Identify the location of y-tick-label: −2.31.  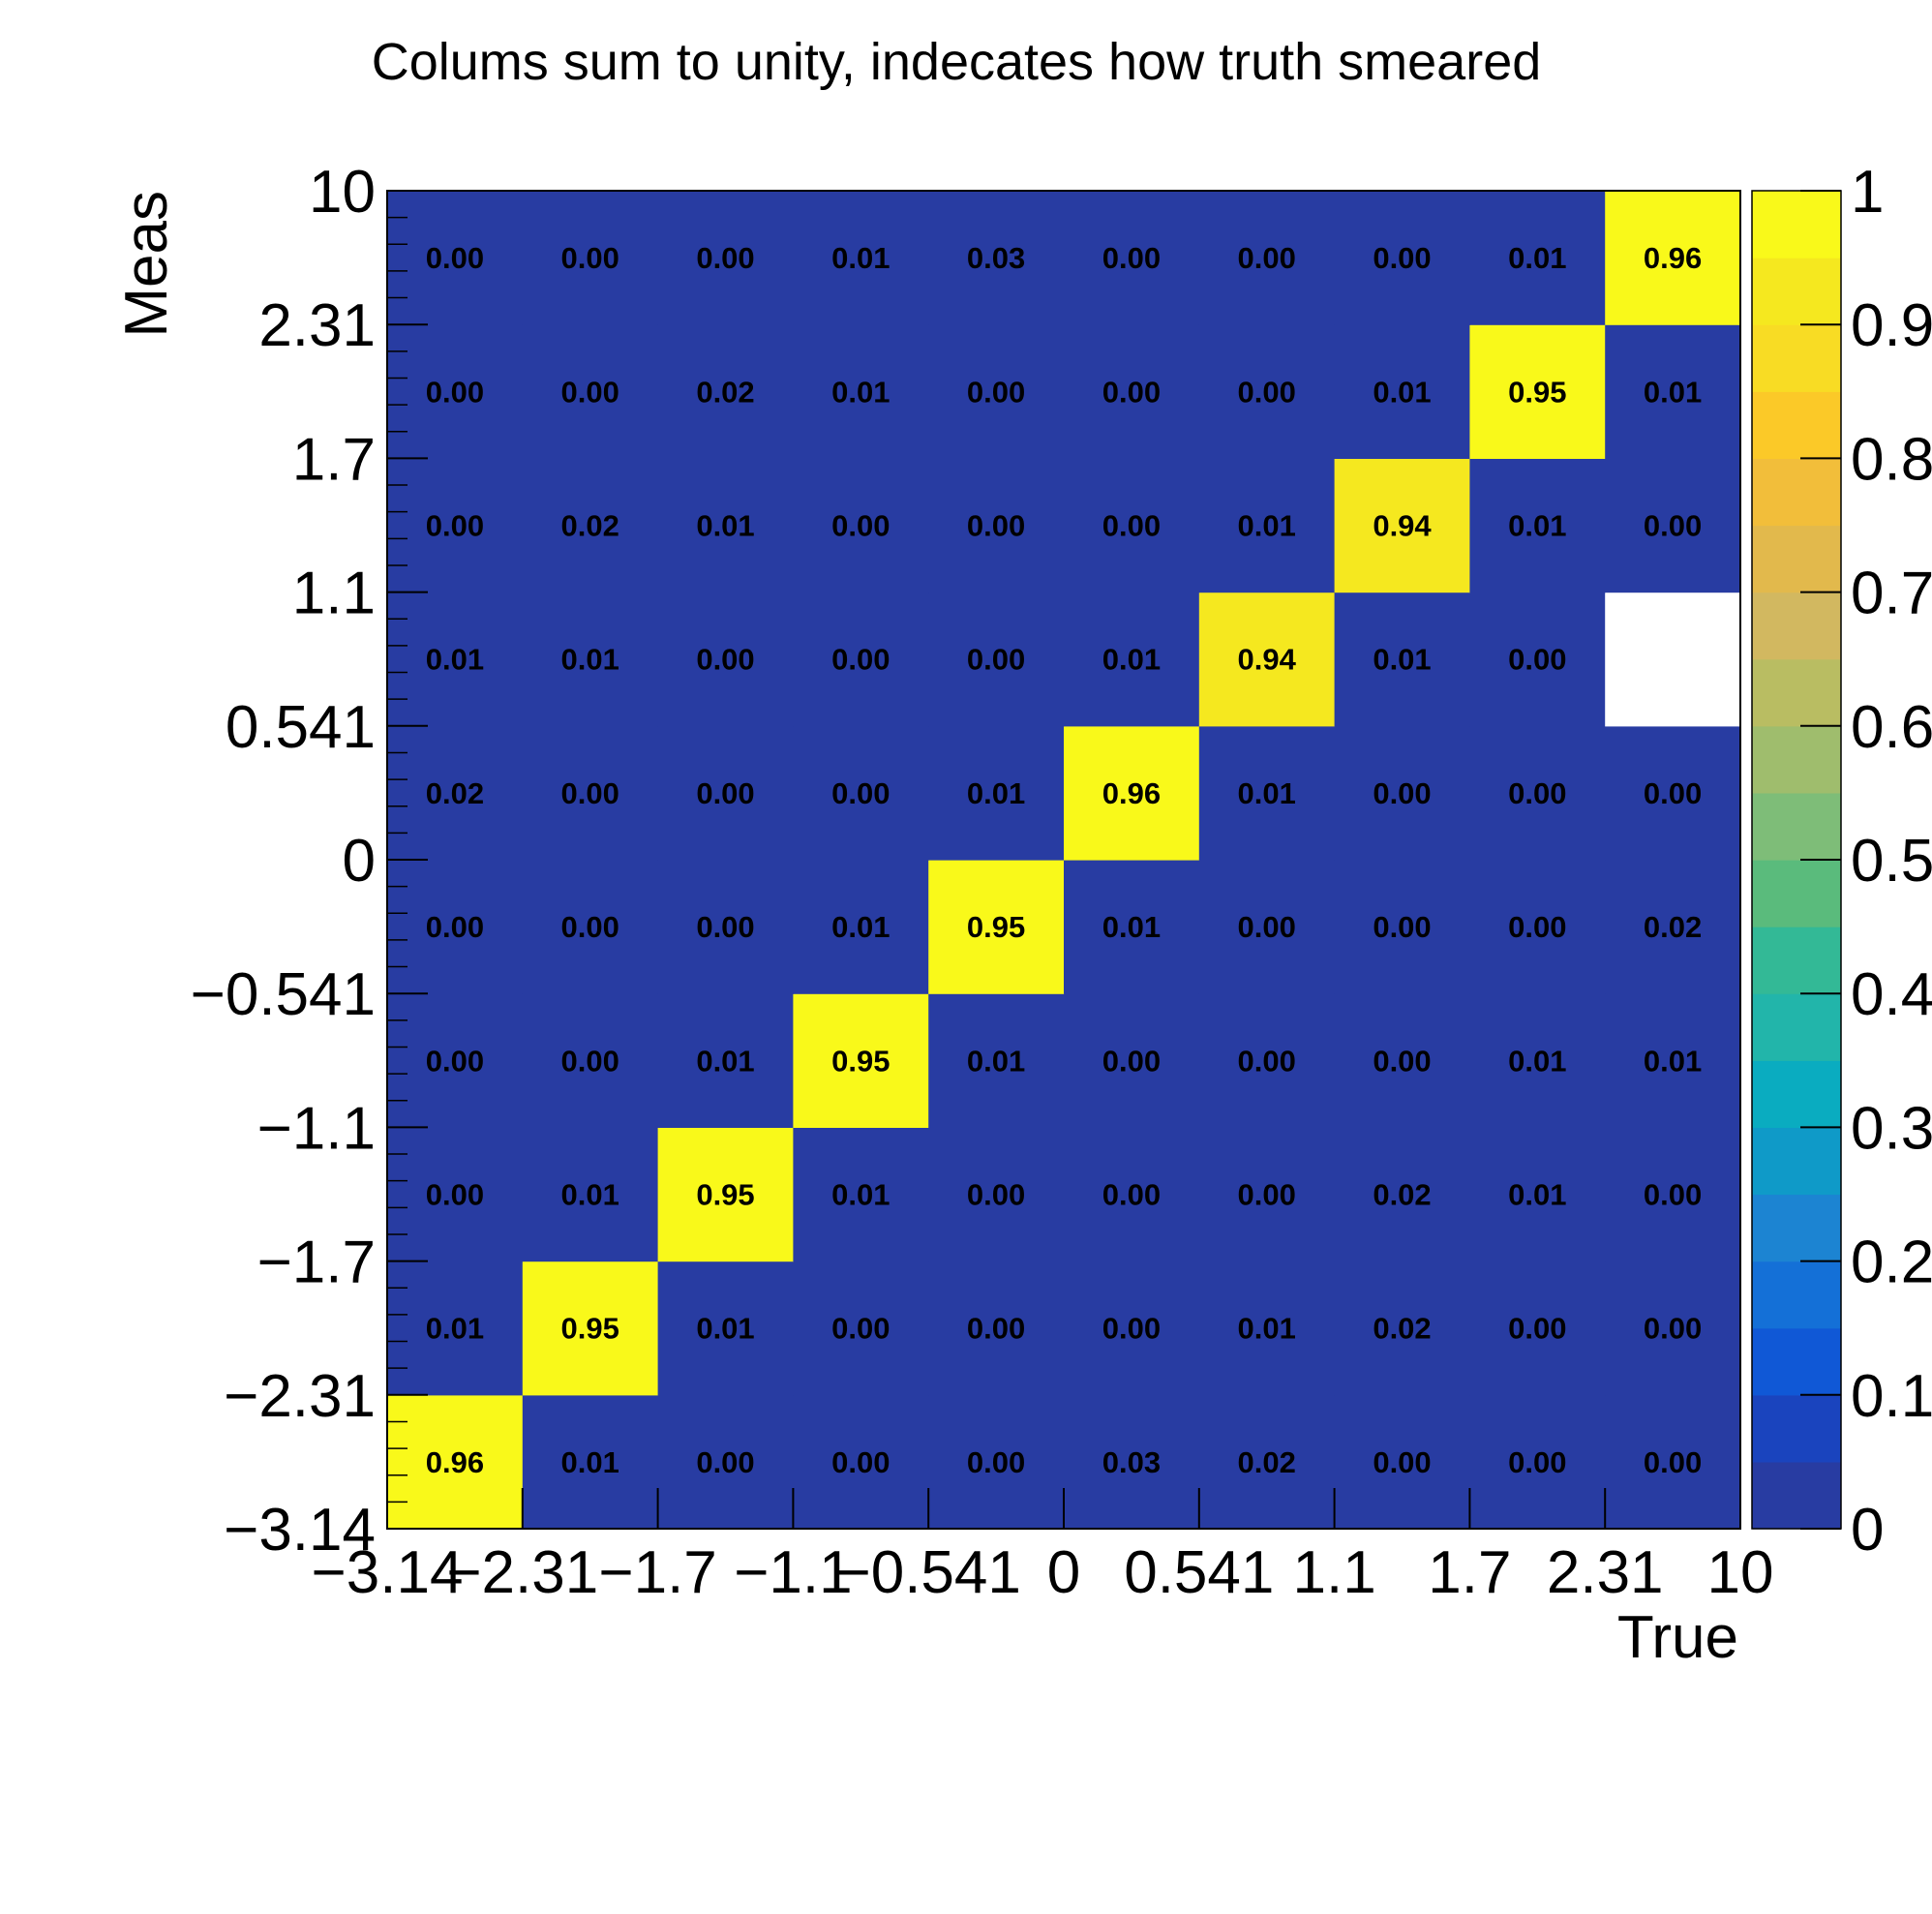
(300, 1396).